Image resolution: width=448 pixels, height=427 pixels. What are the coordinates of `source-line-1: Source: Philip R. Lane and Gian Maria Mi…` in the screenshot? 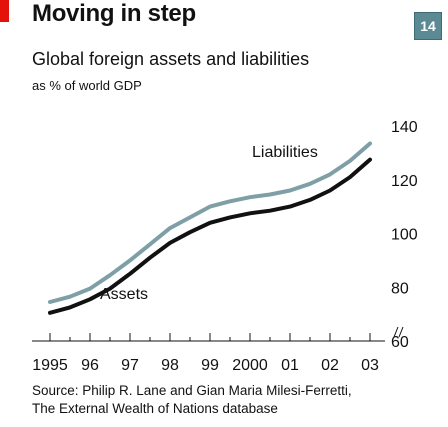 It's located at (192, 390).